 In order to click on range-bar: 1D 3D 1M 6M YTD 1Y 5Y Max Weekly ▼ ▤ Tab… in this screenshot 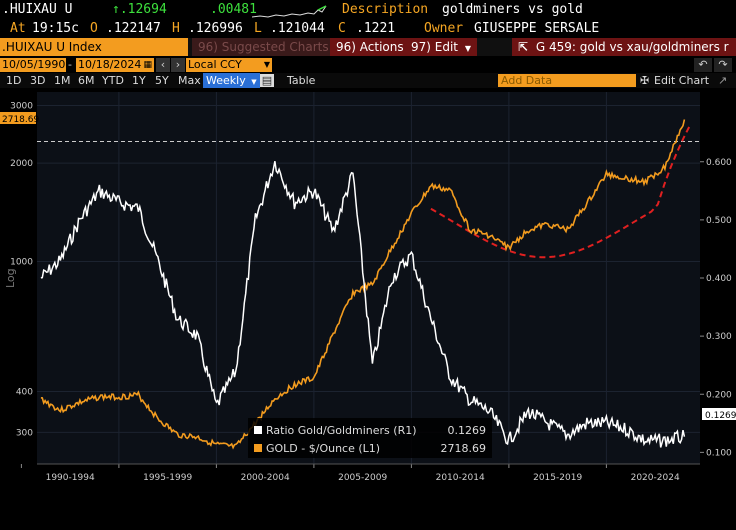, I will do `click(368, 80)`.